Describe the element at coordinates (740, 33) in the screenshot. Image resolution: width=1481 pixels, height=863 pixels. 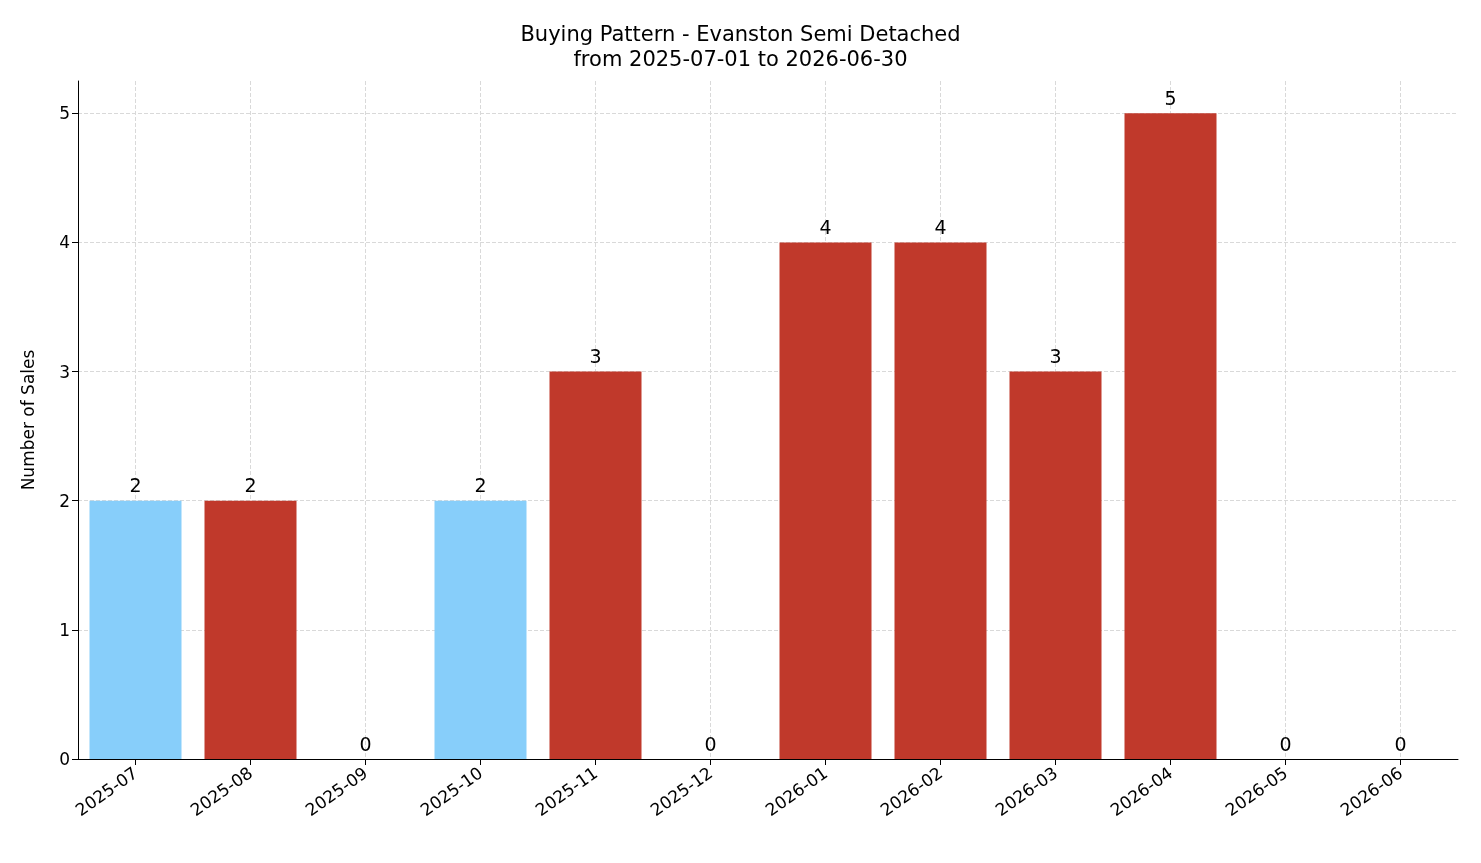
I see `chart-title: Buying Pattern - Evanston Semi Detached` at that location.